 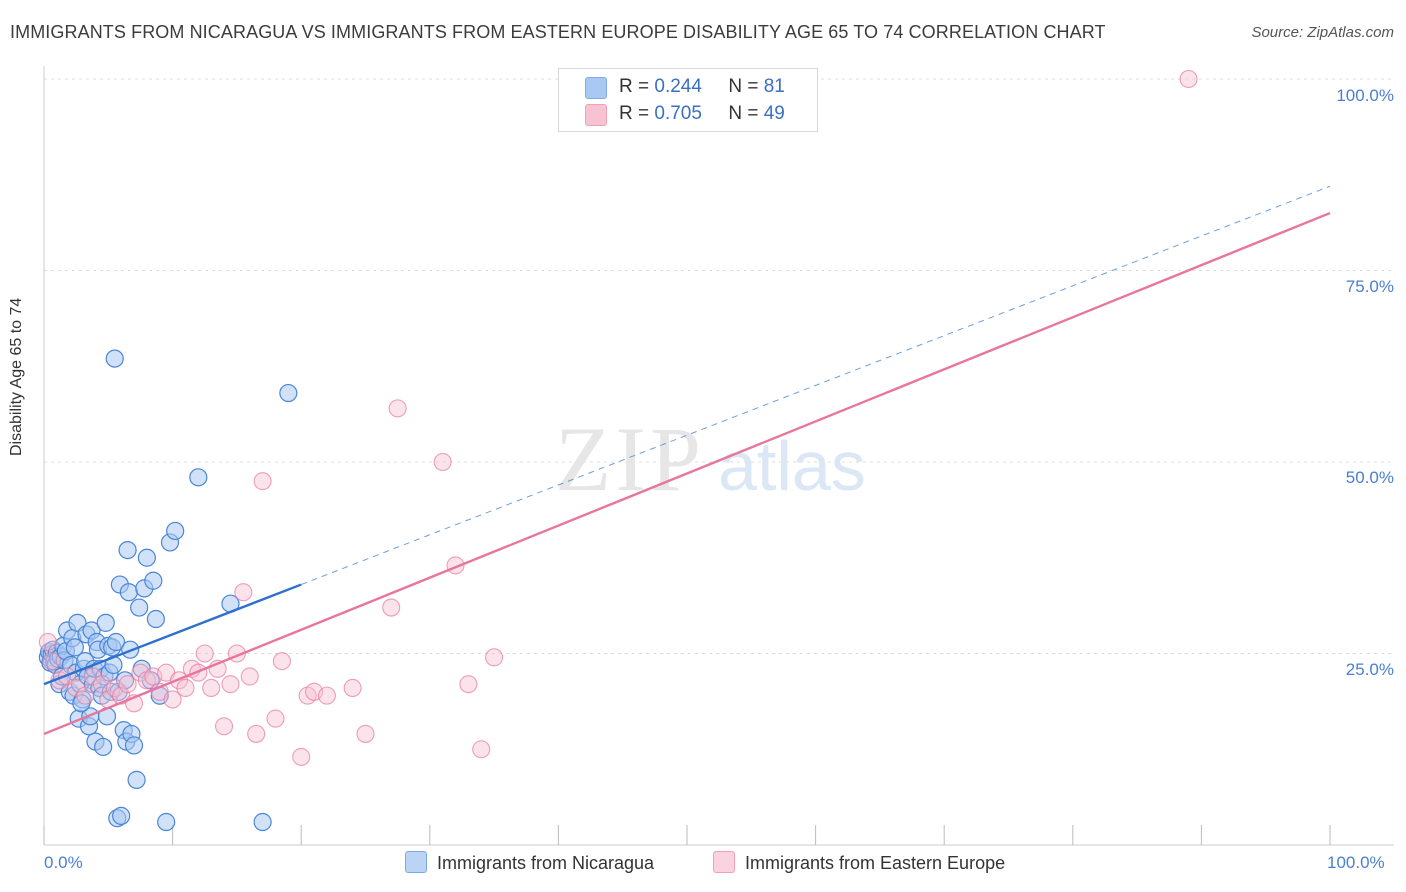 What do you see at coordinates (630, 459) in the screenshot?
I see `watermark-zip: ZIP` at bounding box center [630, 459].